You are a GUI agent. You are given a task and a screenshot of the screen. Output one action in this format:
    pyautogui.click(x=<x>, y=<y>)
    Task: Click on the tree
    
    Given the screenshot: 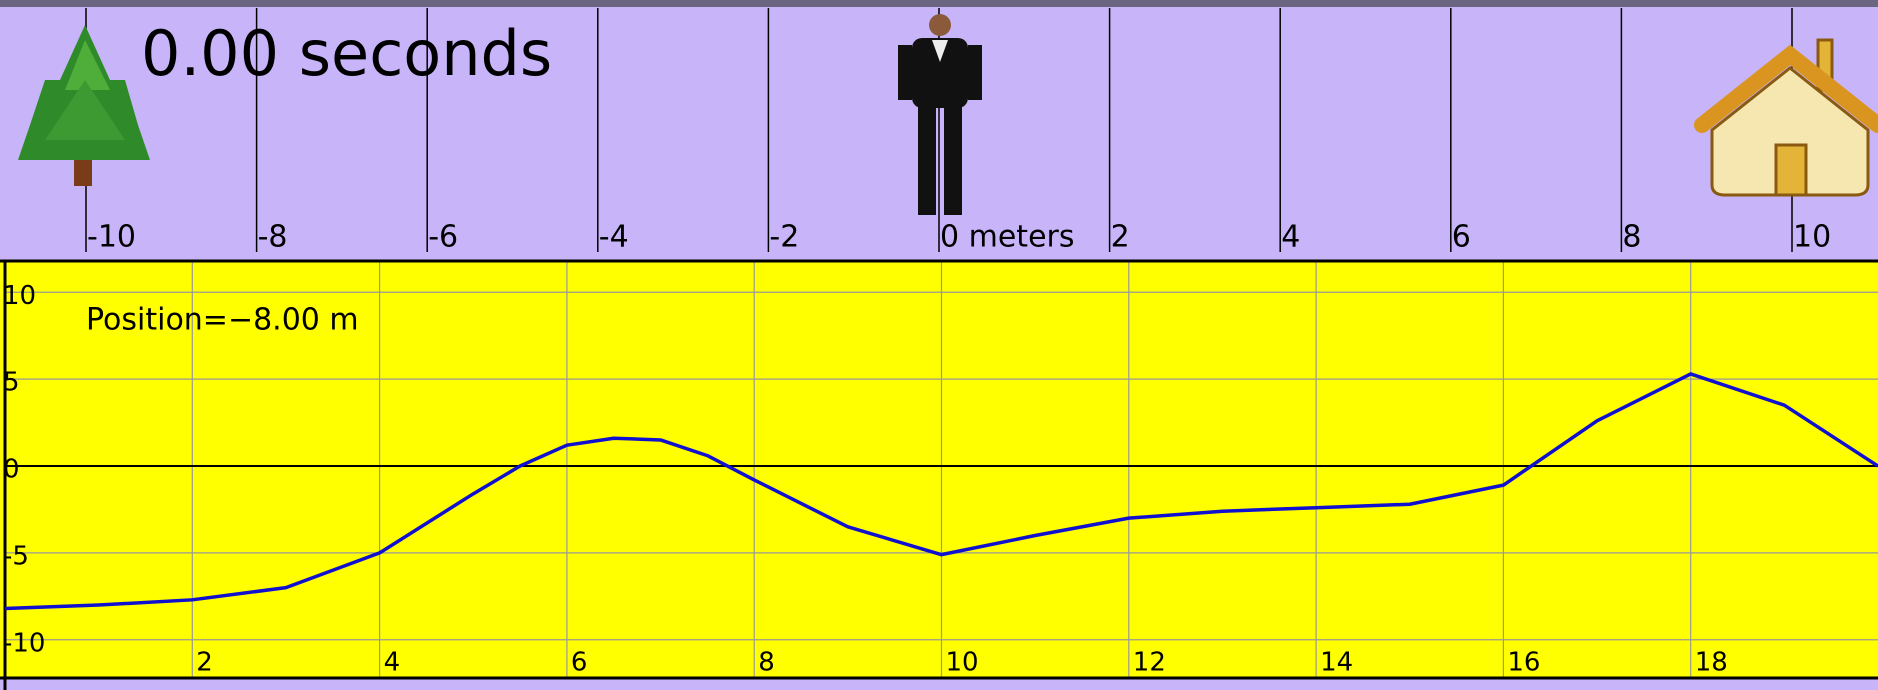 What is the action you would take?
    pyautogui.click(x=84, y=105)
    